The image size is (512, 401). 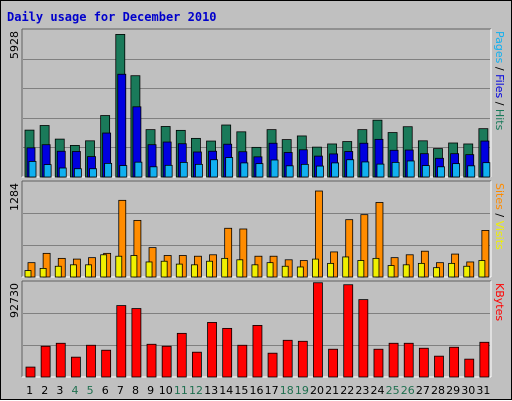 I want to click on day-label: 10, so click(x=166, y=390).